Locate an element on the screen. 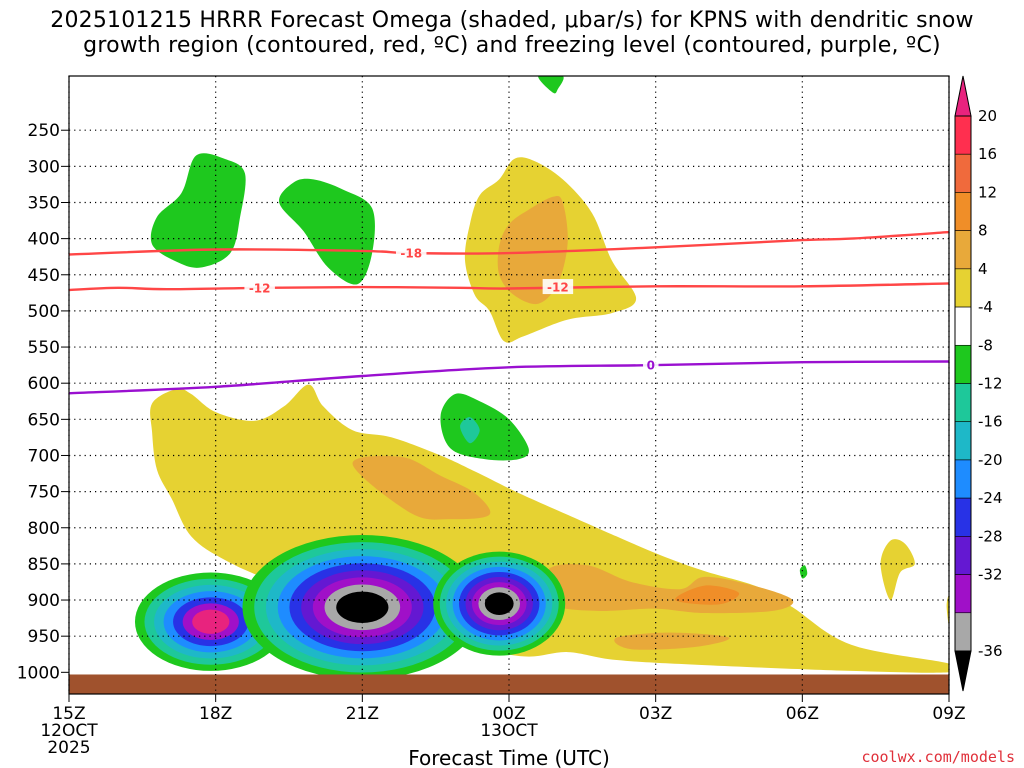 This screenshot has width=1024, height=768. colorbar-label: -4 is located at coordinates (985, 307).